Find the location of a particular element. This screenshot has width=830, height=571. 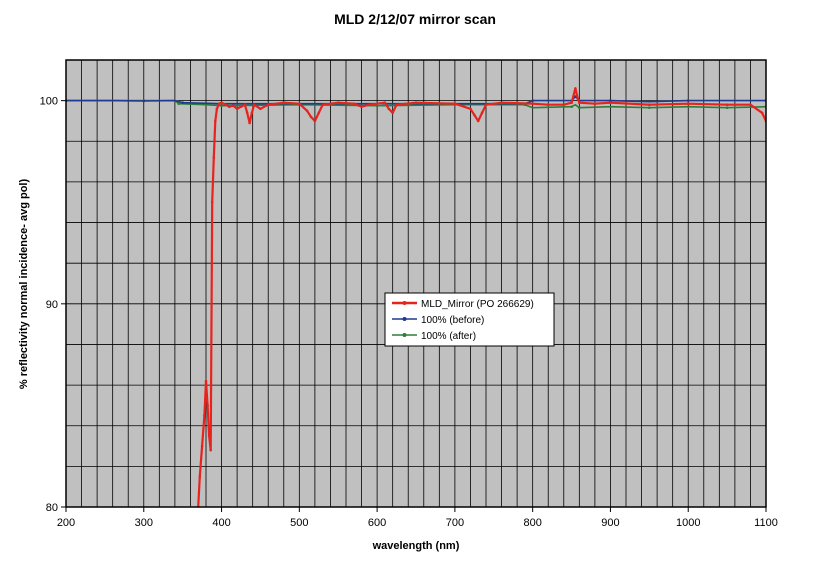

y-tick-label: 90 is located at coordinates (52, 305).